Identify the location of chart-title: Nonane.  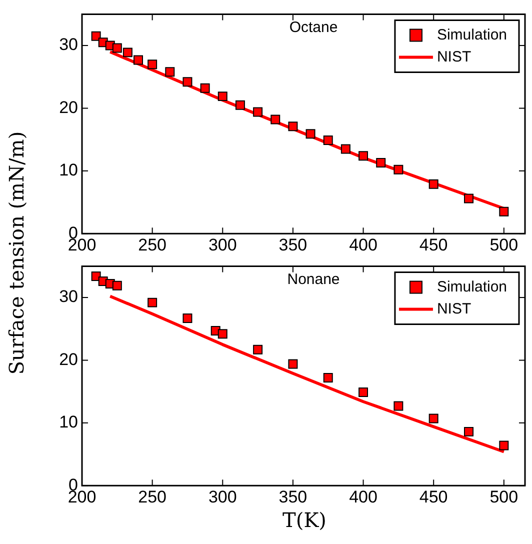
(313, 279).